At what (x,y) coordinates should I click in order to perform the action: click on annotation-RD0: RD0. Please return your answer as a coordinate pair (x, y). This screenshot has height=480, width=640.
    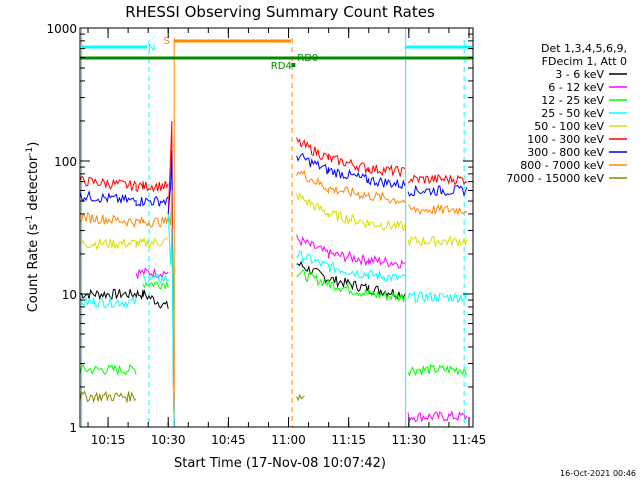
    Looking at the image, I should click on (307, 58).